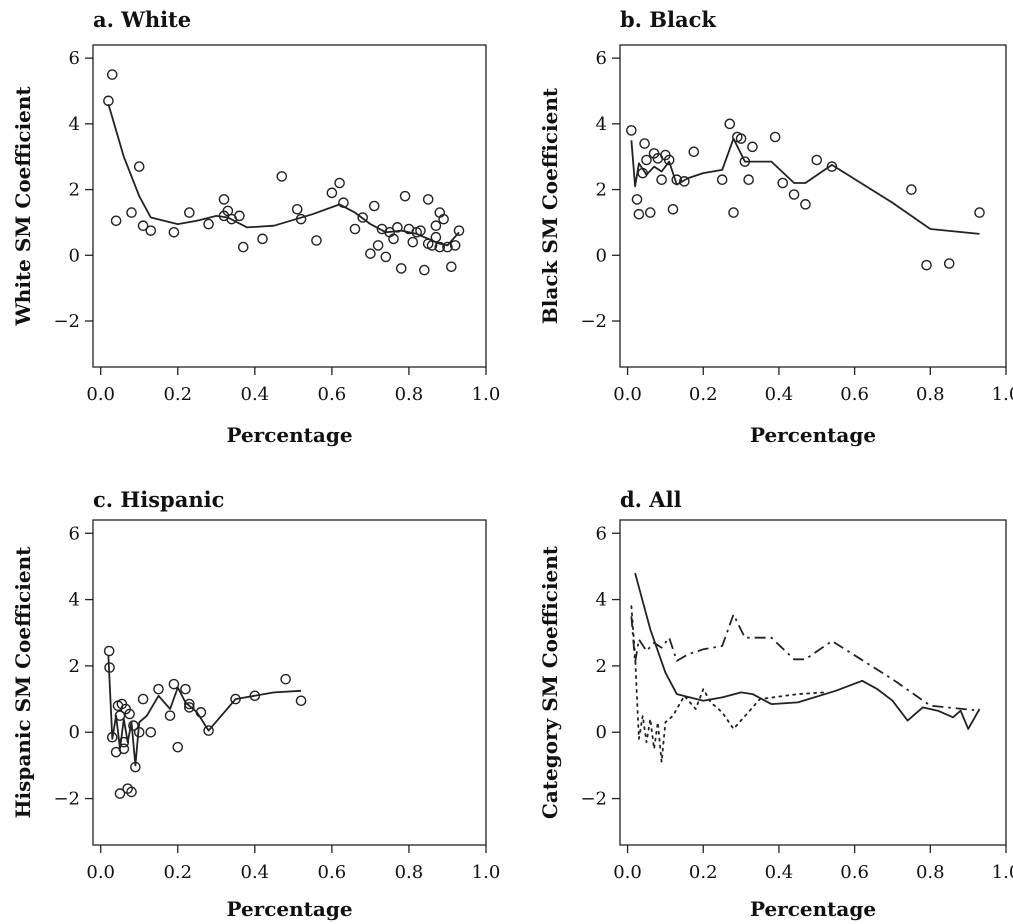 This screenshot has width=1013, height=924. I want to click on series-line-solid-thick, so click(807, 651).